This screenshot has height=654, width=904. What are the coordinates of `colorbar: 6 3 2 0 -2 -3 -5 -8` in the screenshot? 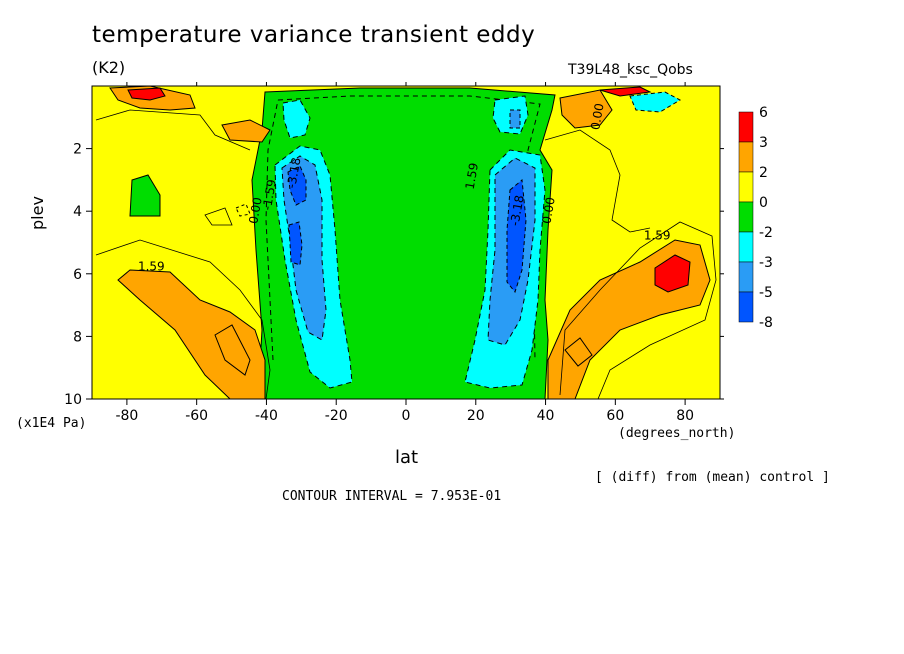 It's located at (755, 218).